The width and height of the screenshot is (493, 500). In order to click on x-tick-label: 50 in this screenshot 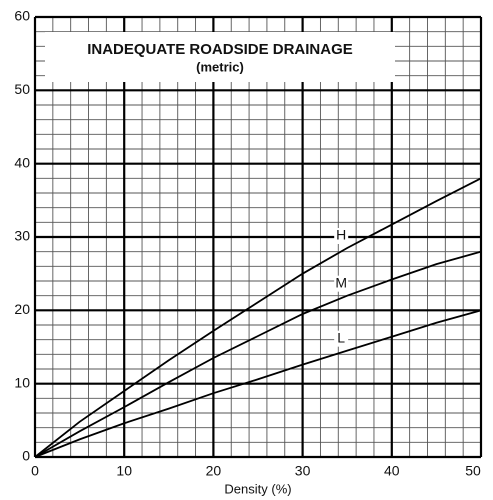, I will do `click(473, 471)`.